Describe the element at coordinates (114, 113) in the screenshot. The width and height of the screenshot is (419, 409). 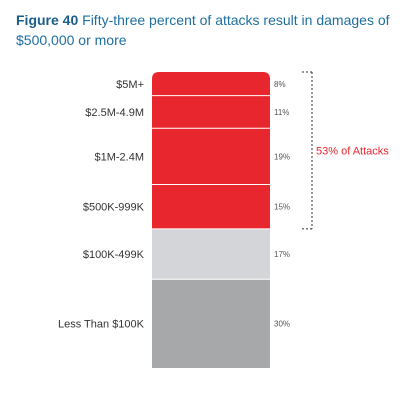
I see `category-label: $2.5M-4.9M` at that location.